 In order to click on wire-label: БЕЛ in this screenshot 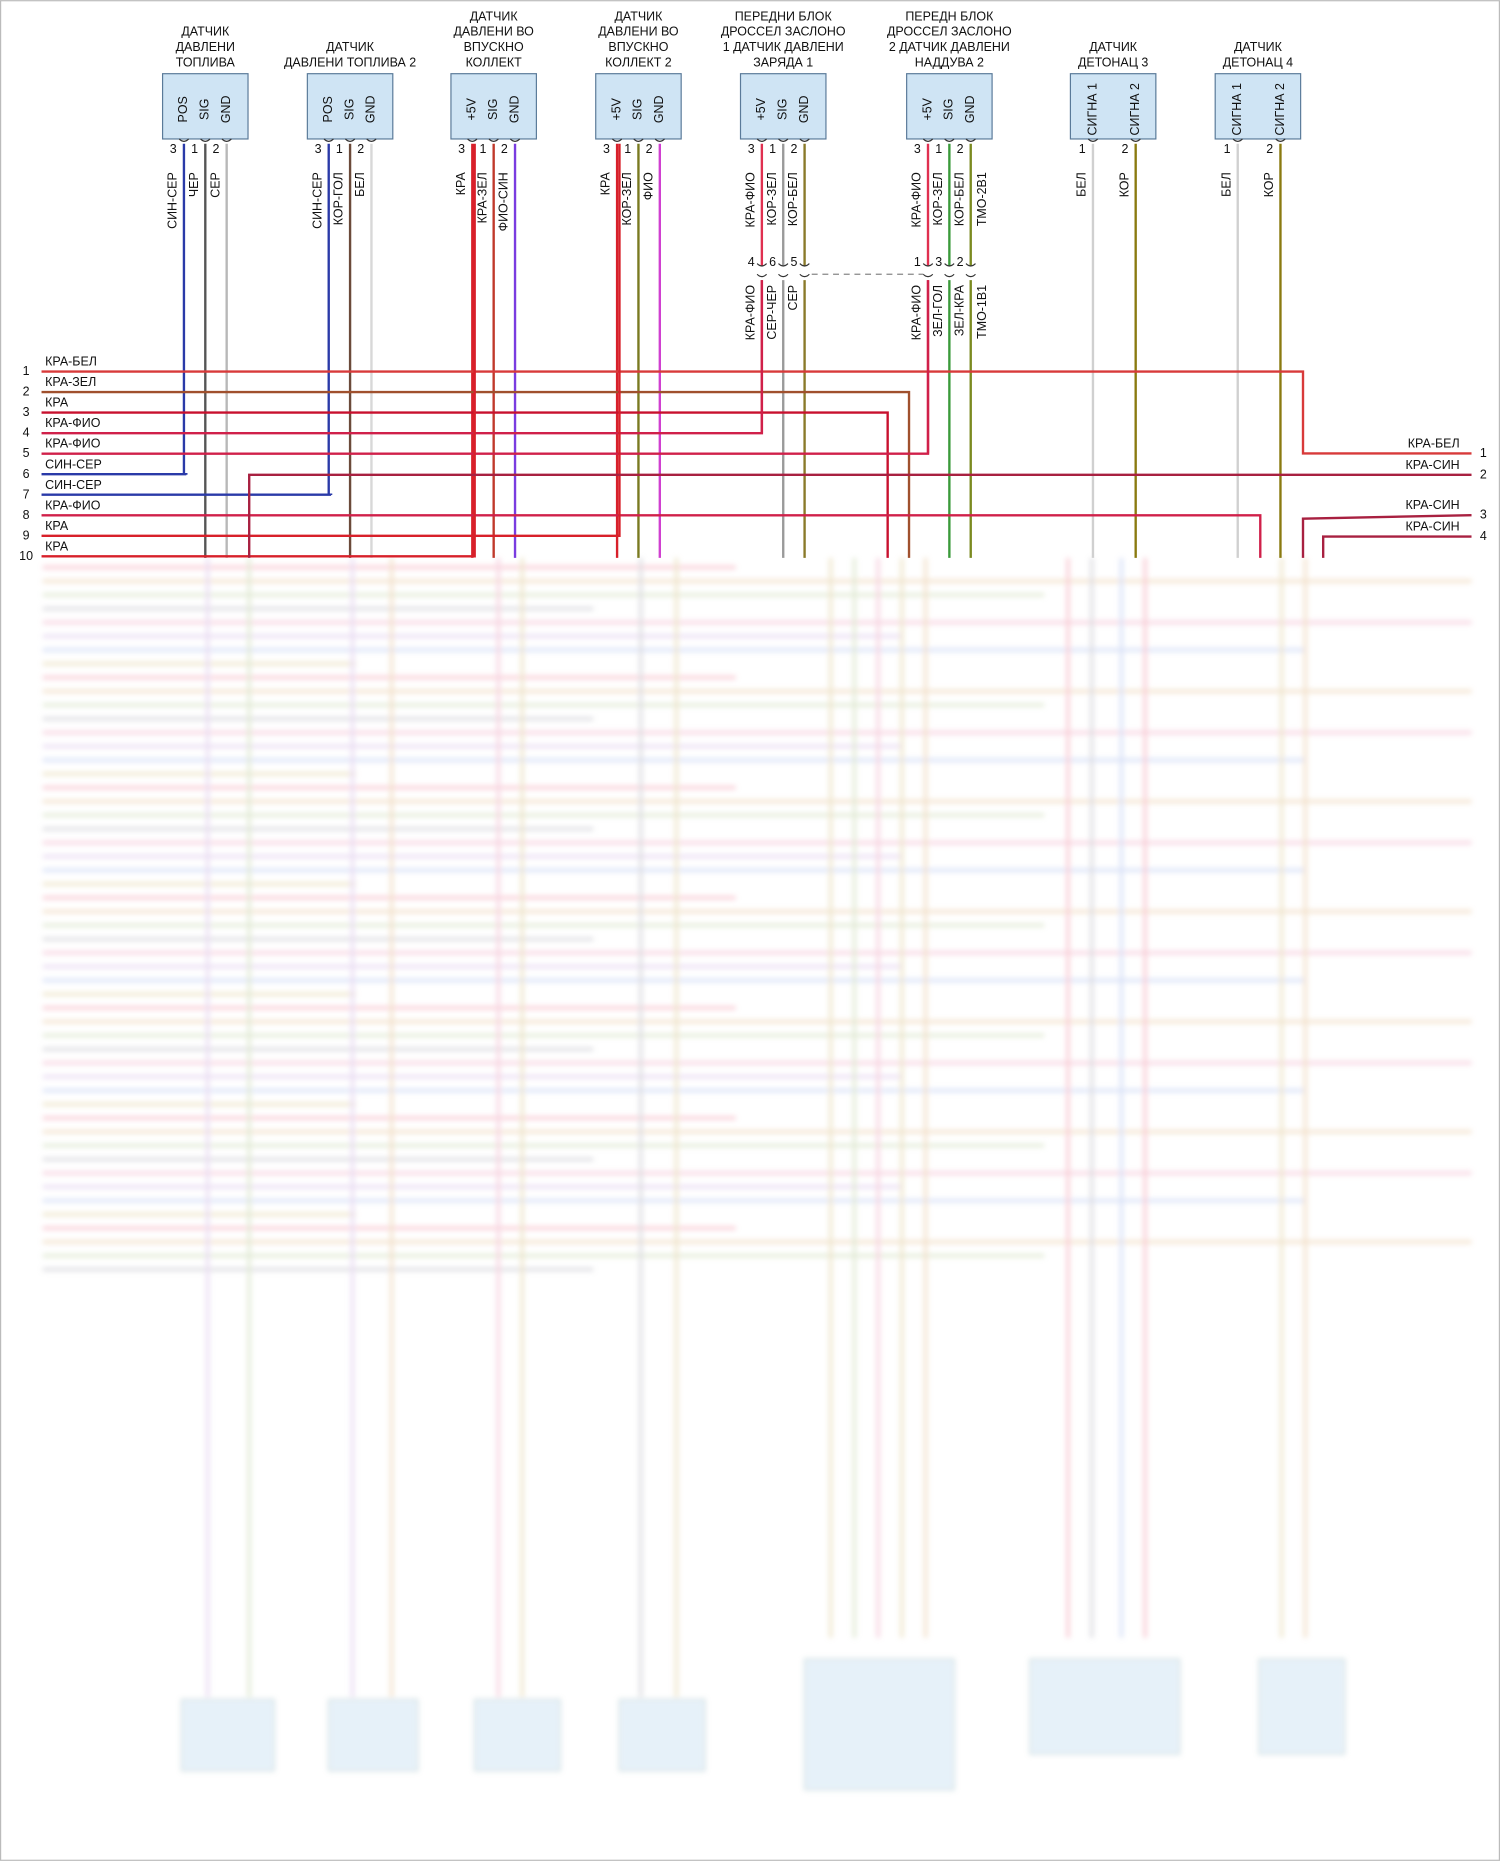, I will do `click(360, 184)`.